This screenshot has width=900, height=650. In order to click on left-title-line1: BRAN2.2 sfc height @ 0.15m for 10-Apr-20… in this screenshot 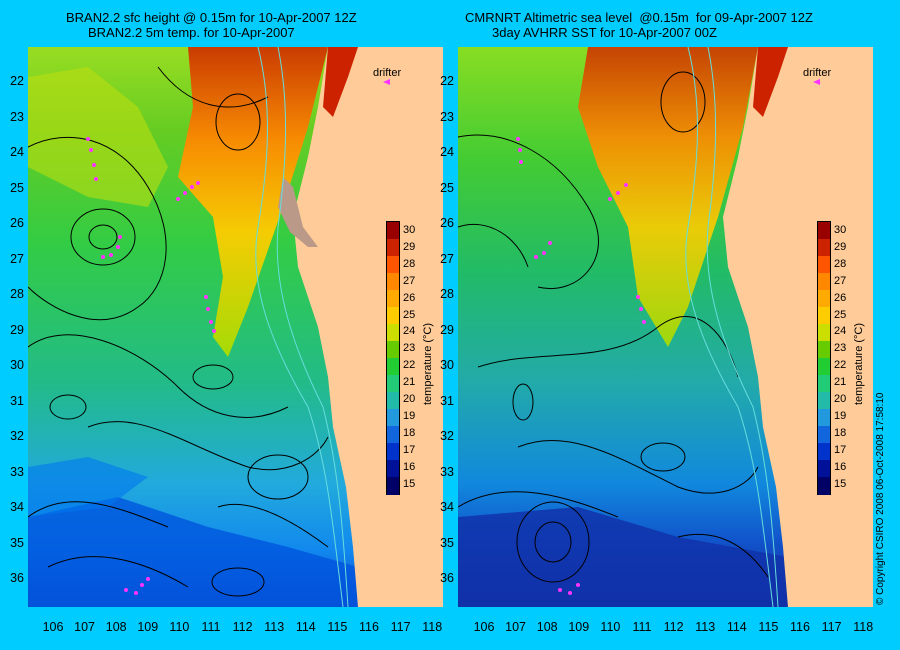, I will do `click(211, 17)`.